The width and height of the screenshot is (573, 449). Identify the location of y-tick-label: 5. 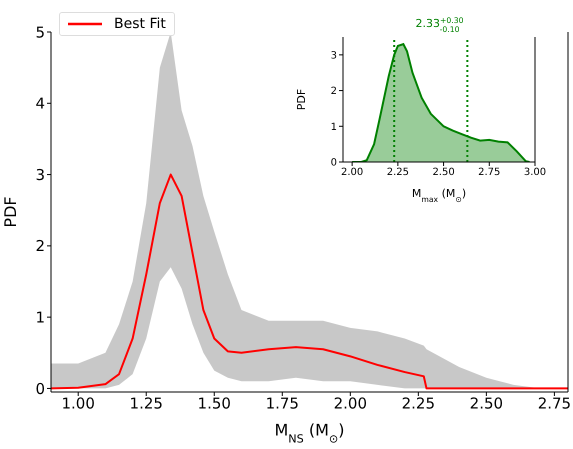
(40, 32).